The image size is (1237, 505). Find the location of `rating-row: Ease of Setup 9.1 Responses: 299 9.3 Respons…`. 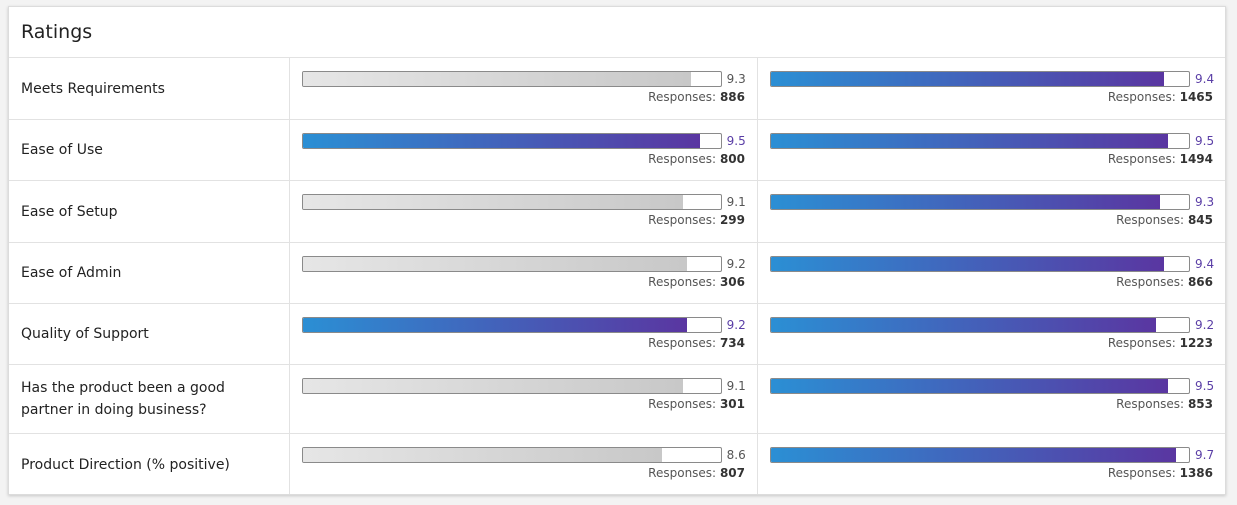

rating-row: Ease of Setup 9.1 Responses: 299 9.3 Respons… is located at coordinates (617, 212).